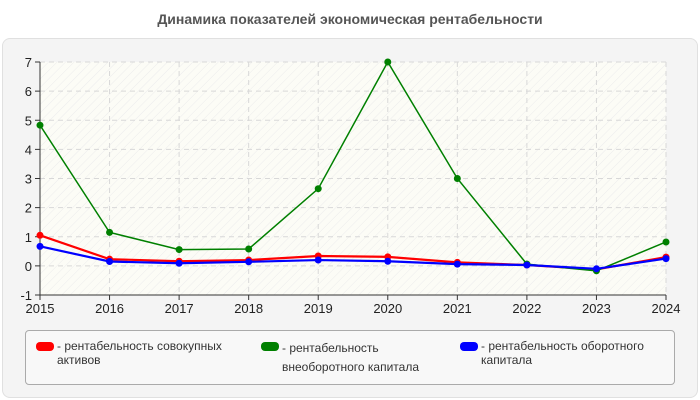  I want to click on svg-text: 2016, so click(109, 308).